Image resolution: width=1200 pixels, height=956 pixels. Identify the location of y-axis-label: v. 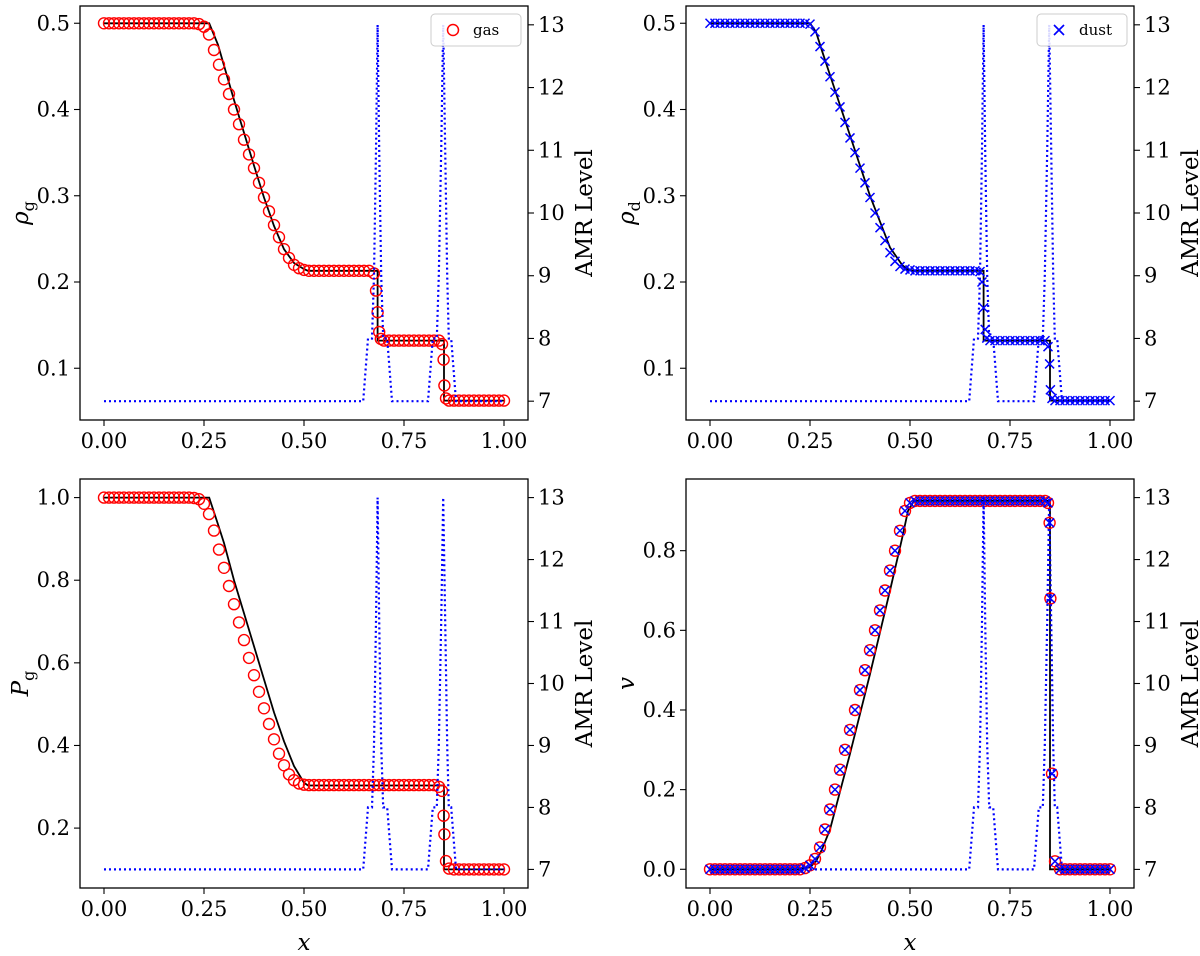
(627, 683).